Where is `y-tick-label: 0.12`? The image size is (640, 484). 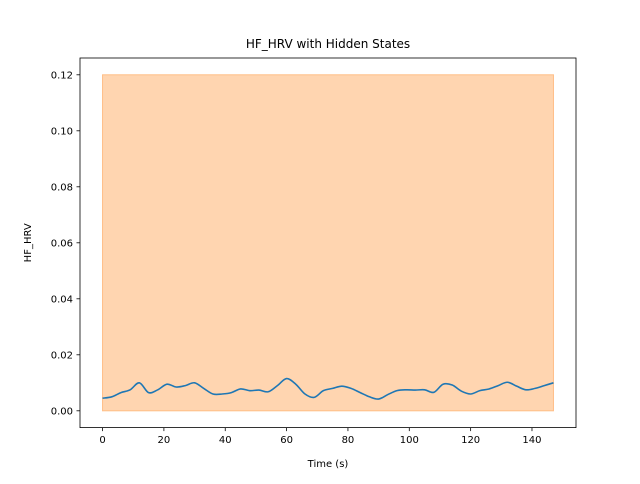
y-tick-label: 0.12 is located at coordinates (62, 75).